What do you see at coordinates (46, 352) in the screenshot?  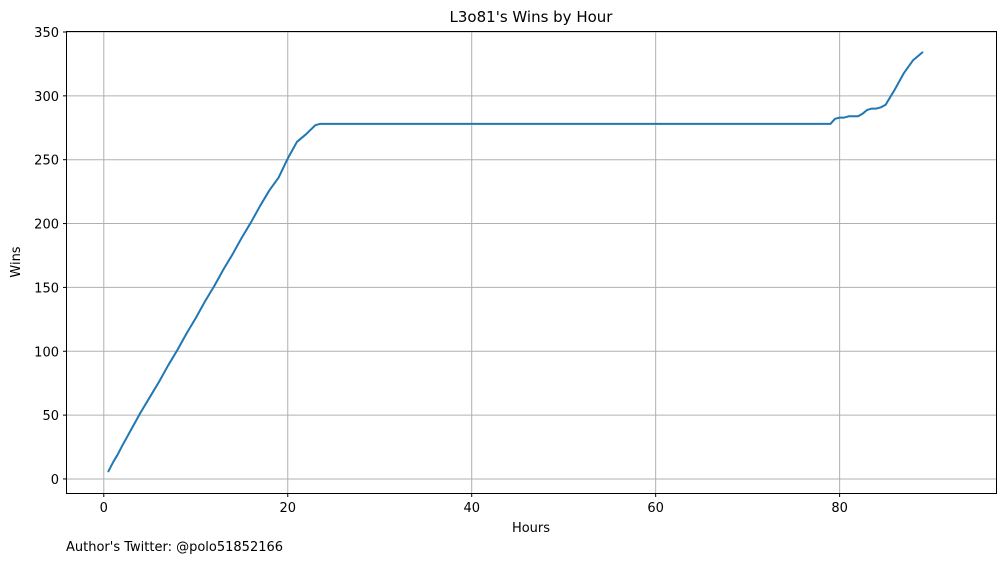 I see `y-tick-label: 100` at bounding box center [46, 352].